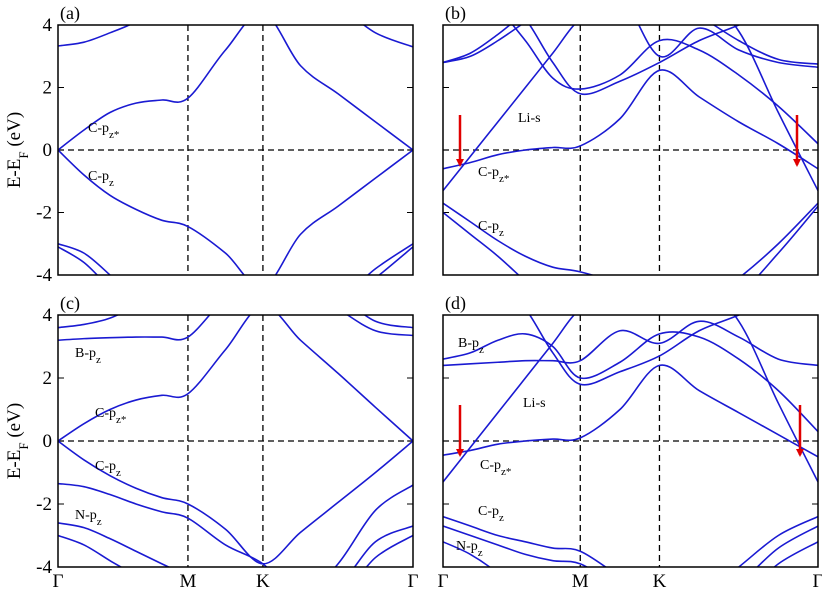 This screenshot has height=592, width=822. I want to click on panel-label: (d), so click(455, 303).